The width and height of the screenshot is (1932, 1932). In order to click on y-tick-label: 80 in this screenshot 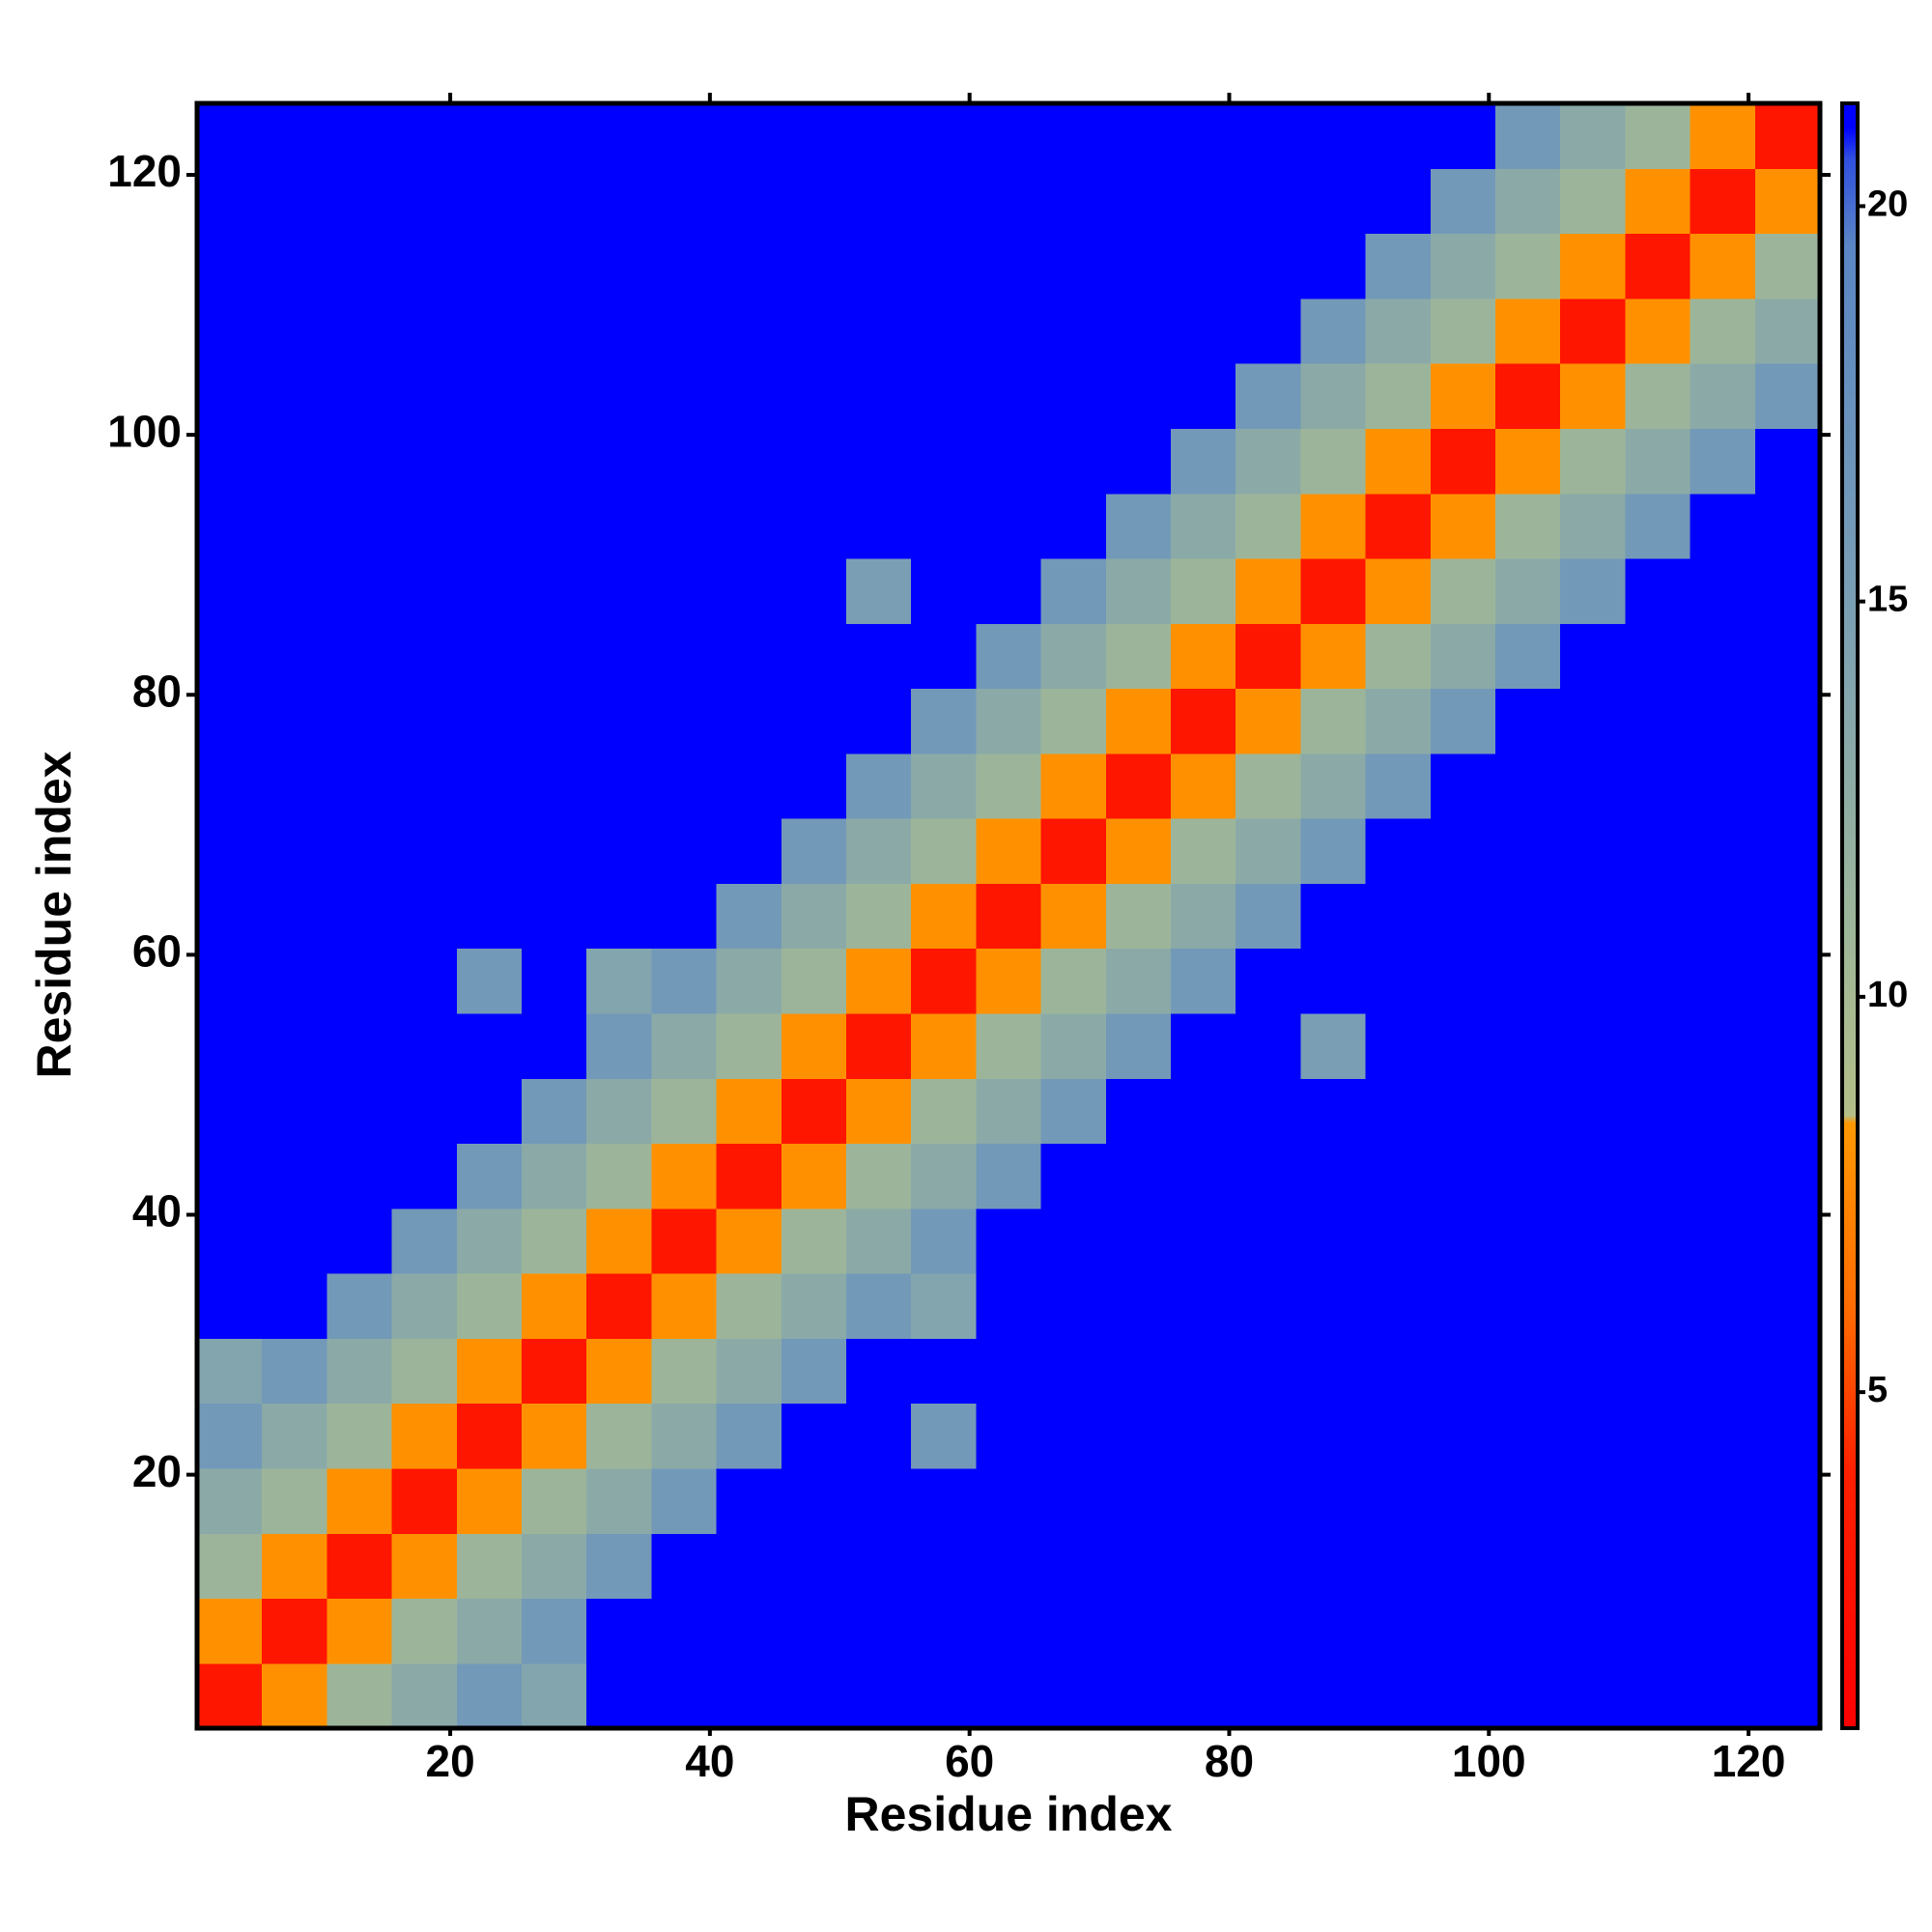, I will do `click(157, 691)`.